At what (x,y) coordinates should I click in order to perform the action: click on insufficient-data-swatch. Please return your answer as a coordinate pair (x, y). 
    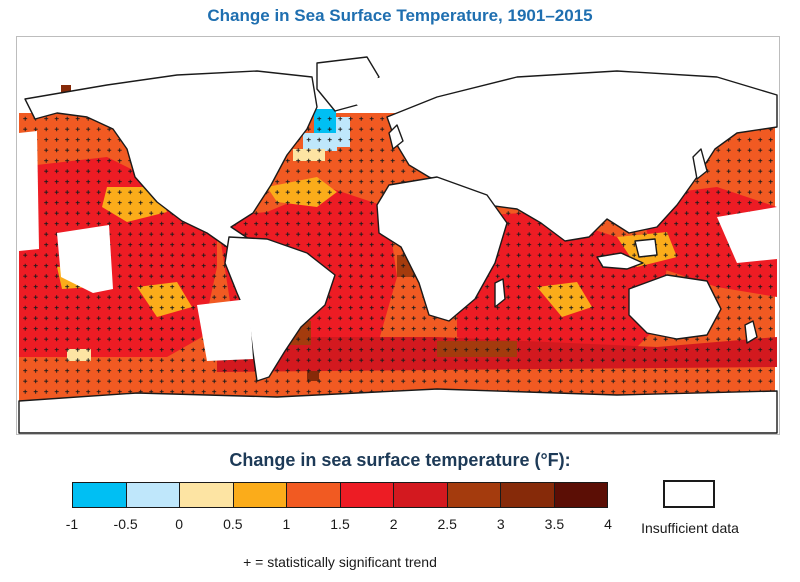
    Looking at the image, I should click on (689, 494).